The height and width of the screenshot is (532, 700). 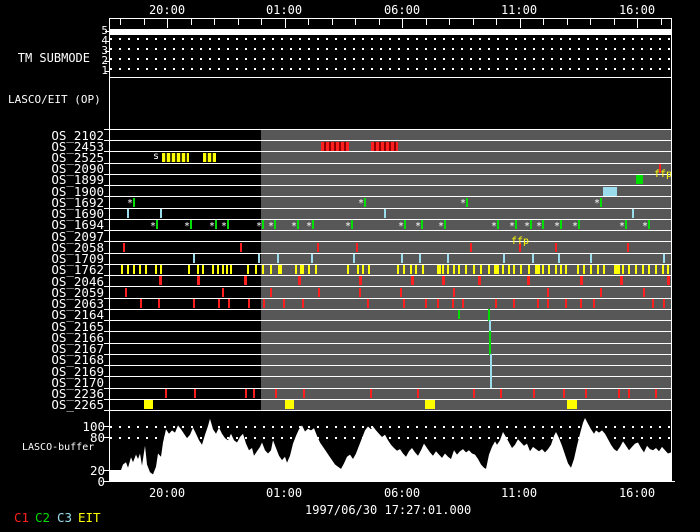 I want to click on row-label: OS_1900, so click(x=77, y=191).